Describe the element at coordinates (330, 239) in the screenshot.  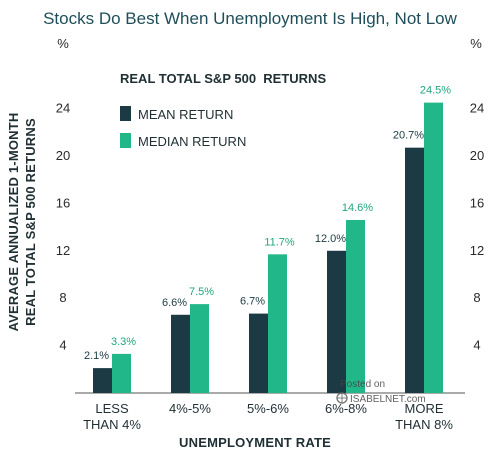
I see `data-label-mean-3: 12.0%` at that location.